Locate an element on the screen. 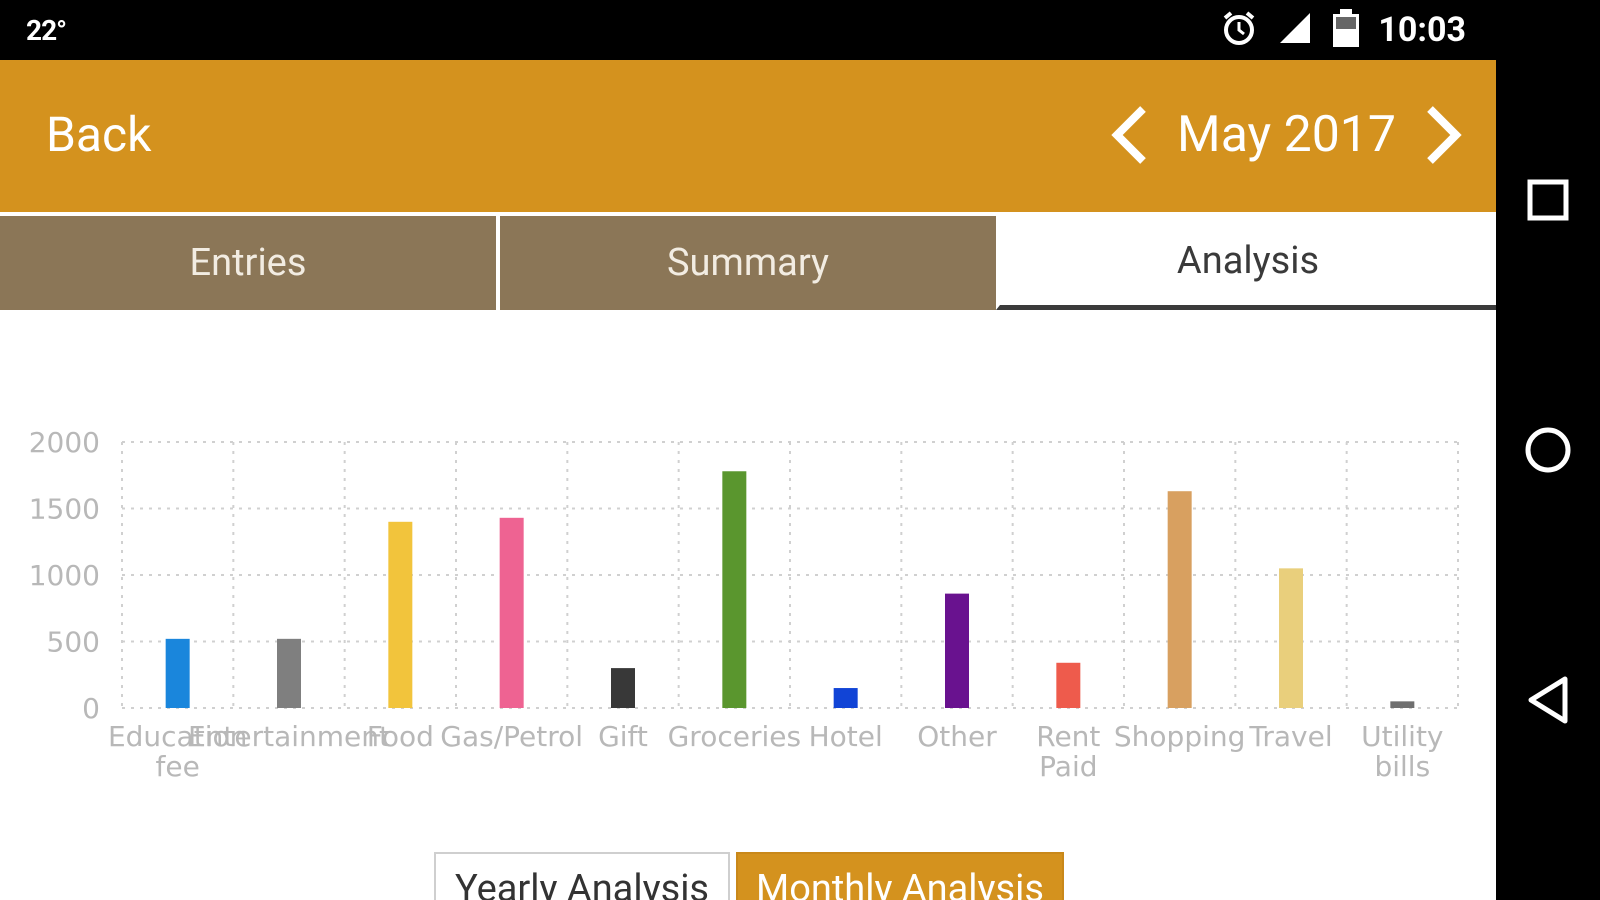 This screenshot has height=900, width=1600. tab-summary: Summary is located at coordinates (746, 263).